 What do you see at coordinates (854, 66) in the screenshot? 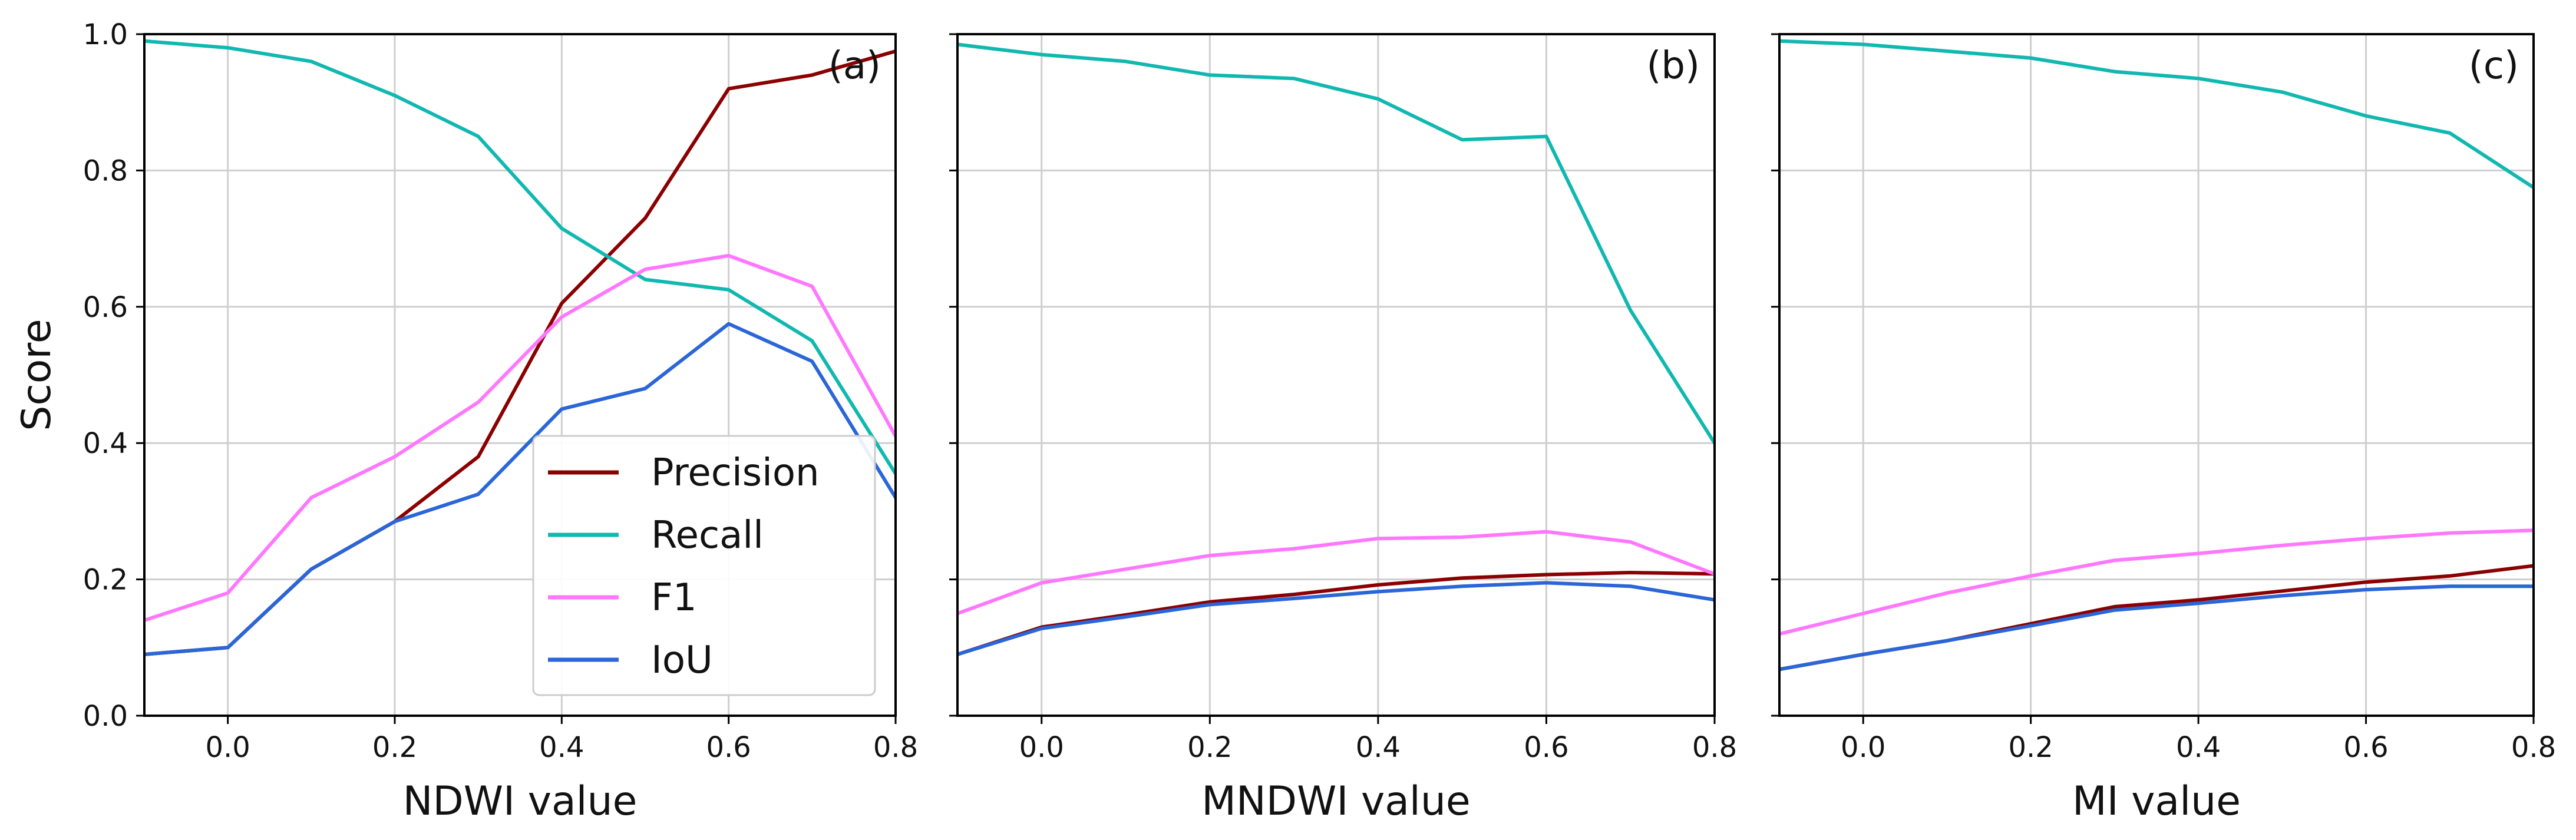
I see `panel-label: (a)` at bounding box center [854, 66].